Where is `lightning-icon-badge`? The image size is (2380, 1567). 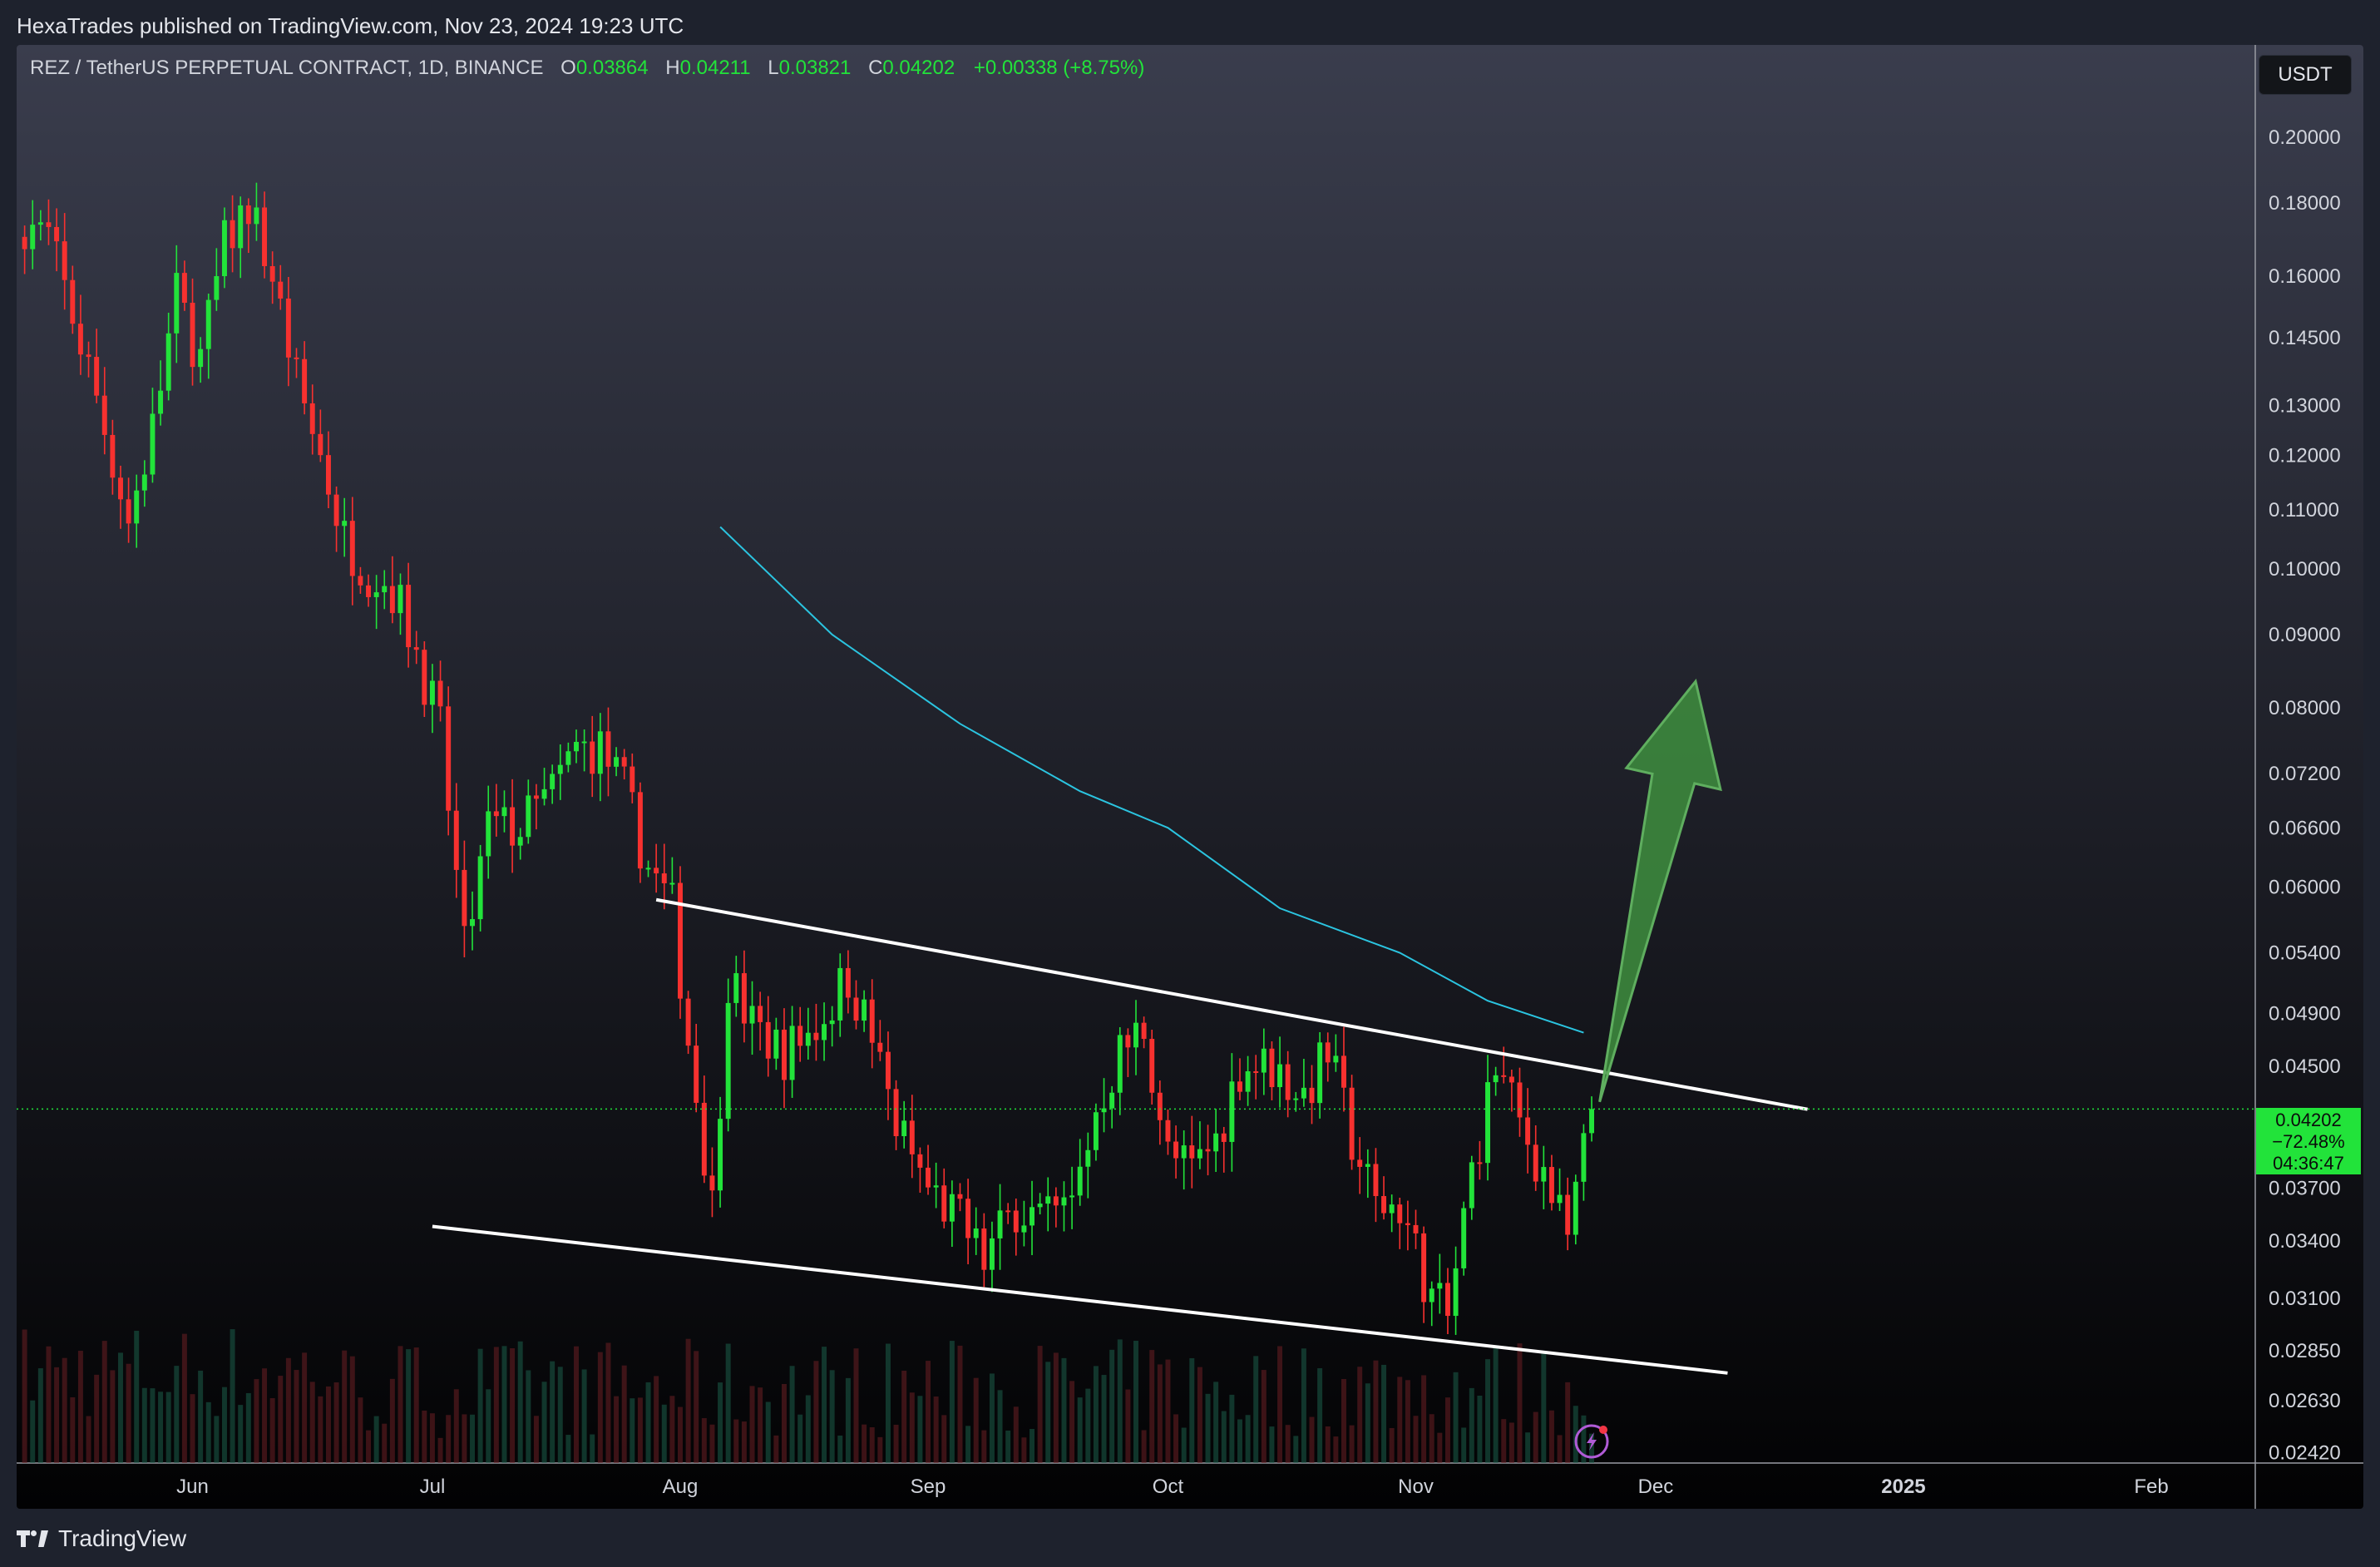 lightning-icon-badge is located at coordinates (1603, 1430).